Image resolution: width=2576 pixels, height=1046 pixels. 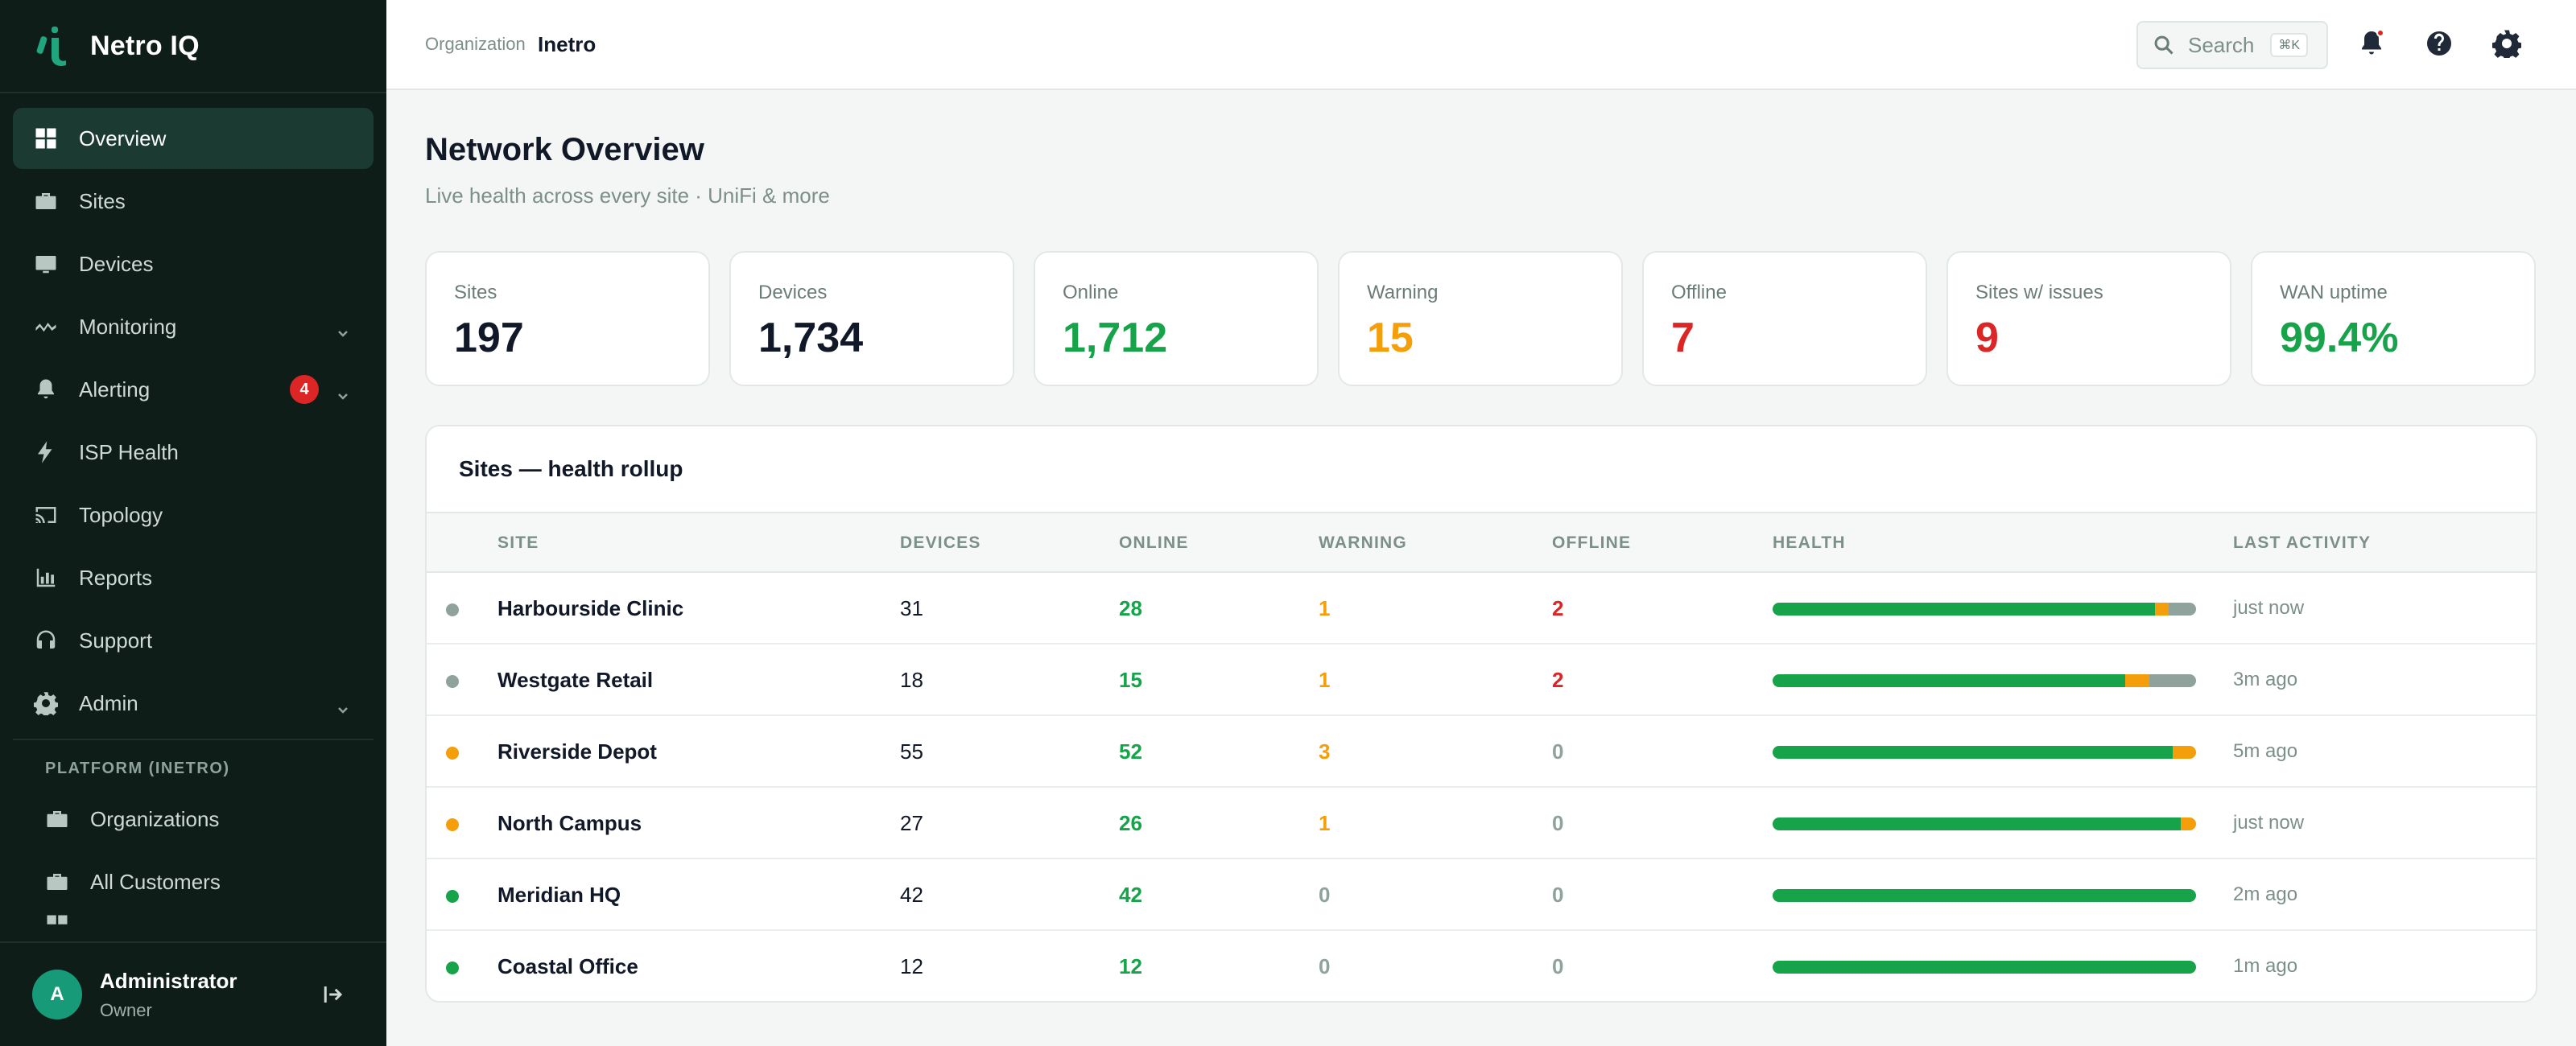 What do you see at coordinates (46, 703) in the screenshot?
I see `gear-icon` at bounding box center [46, 703].